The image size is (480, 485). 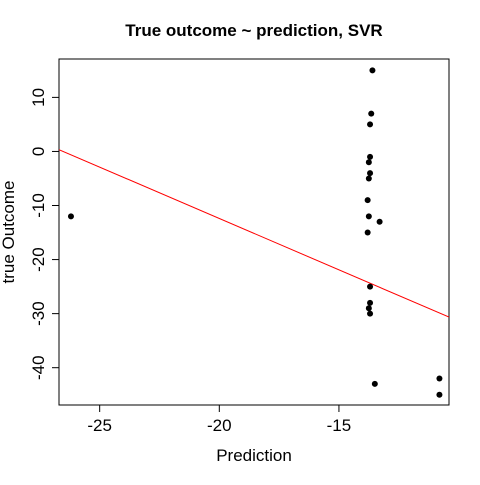 I want to click on y-tick-label: 0, so click(x=38, y=151).